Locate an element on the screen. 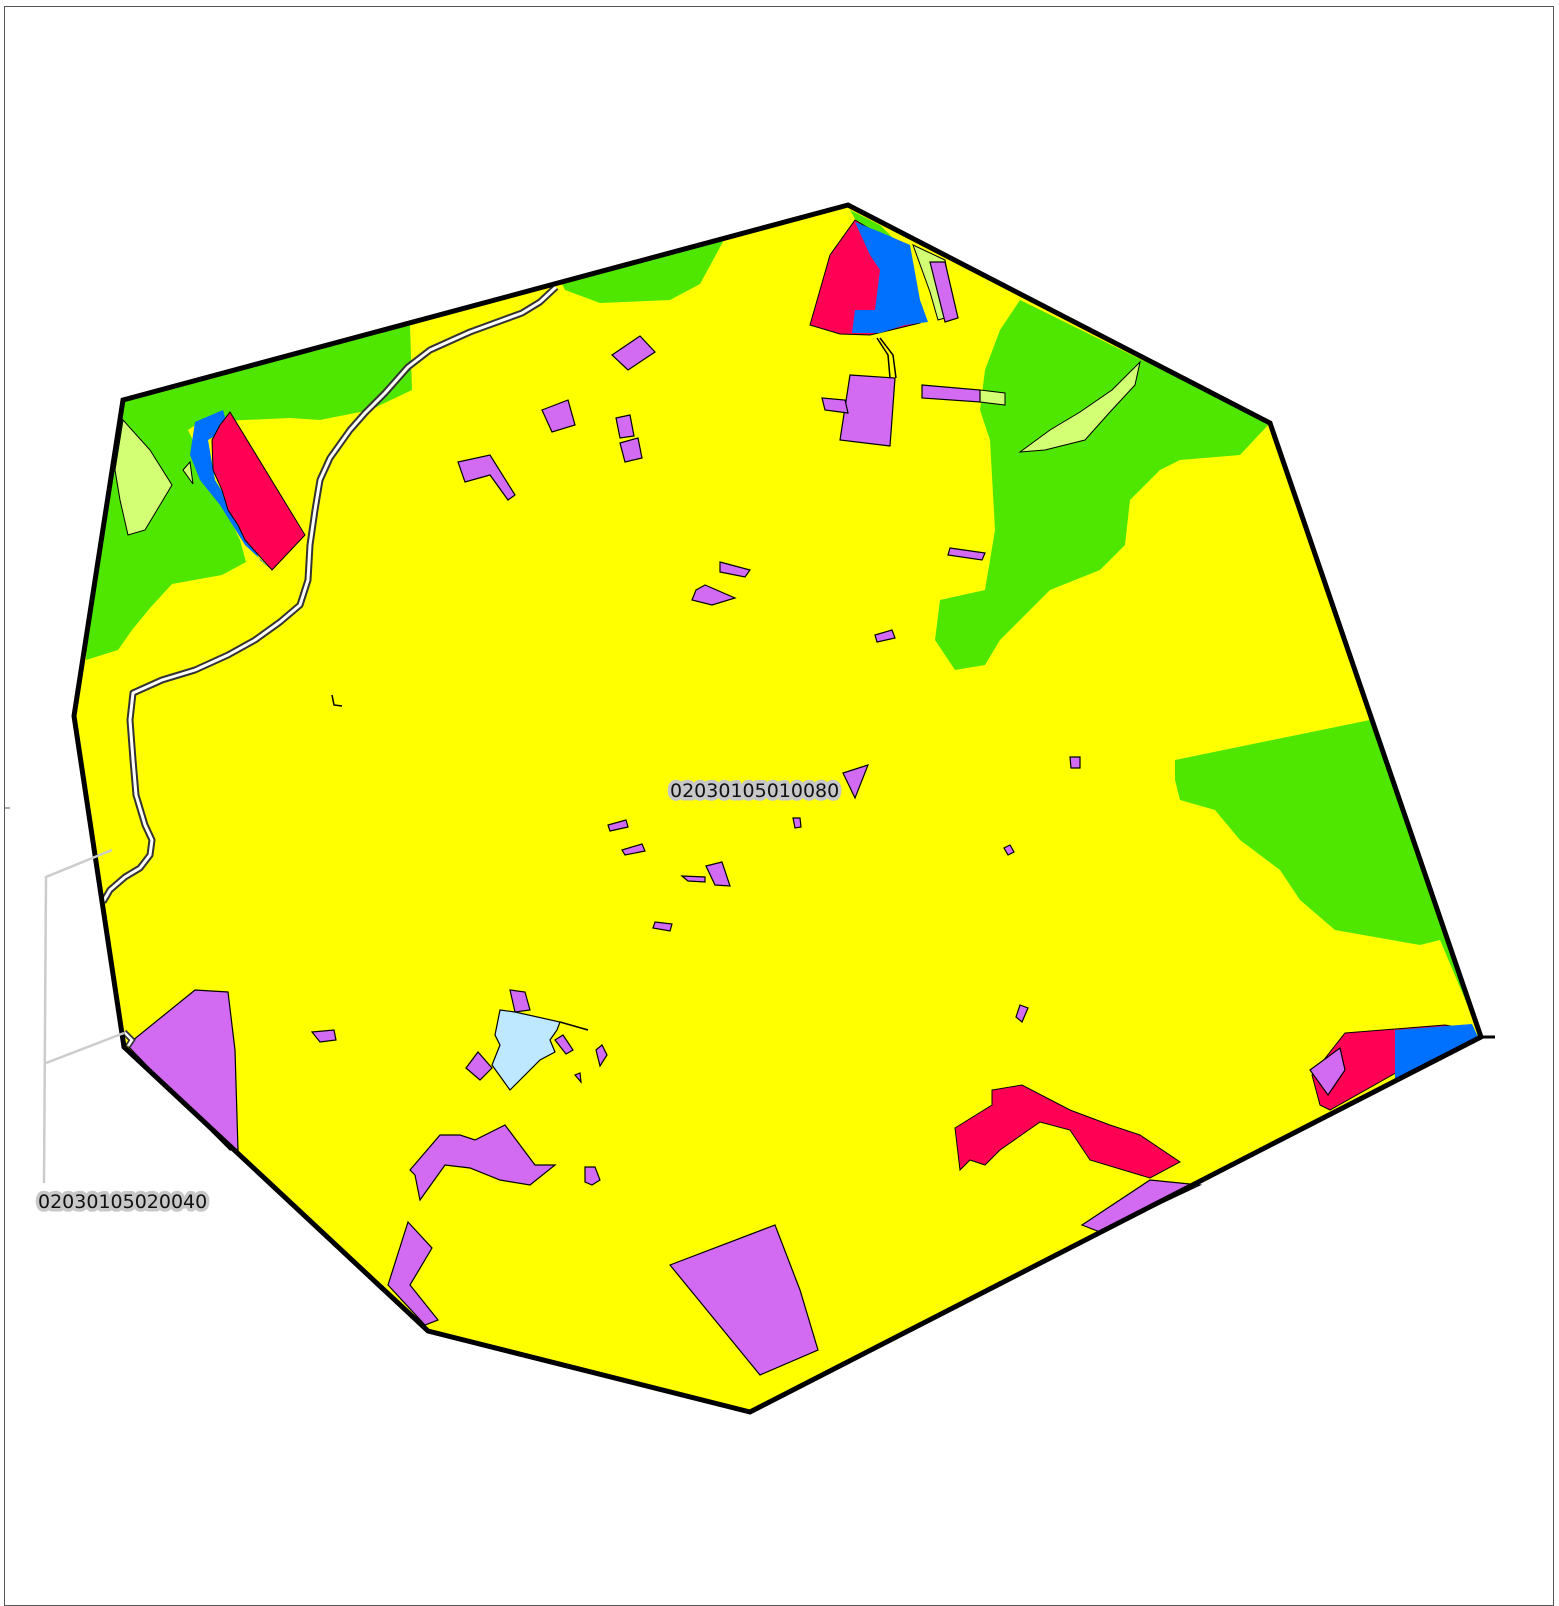 This screenshot has width=1559, height=1606. developed-parcel-south is located at coordinates (1067, 1131).